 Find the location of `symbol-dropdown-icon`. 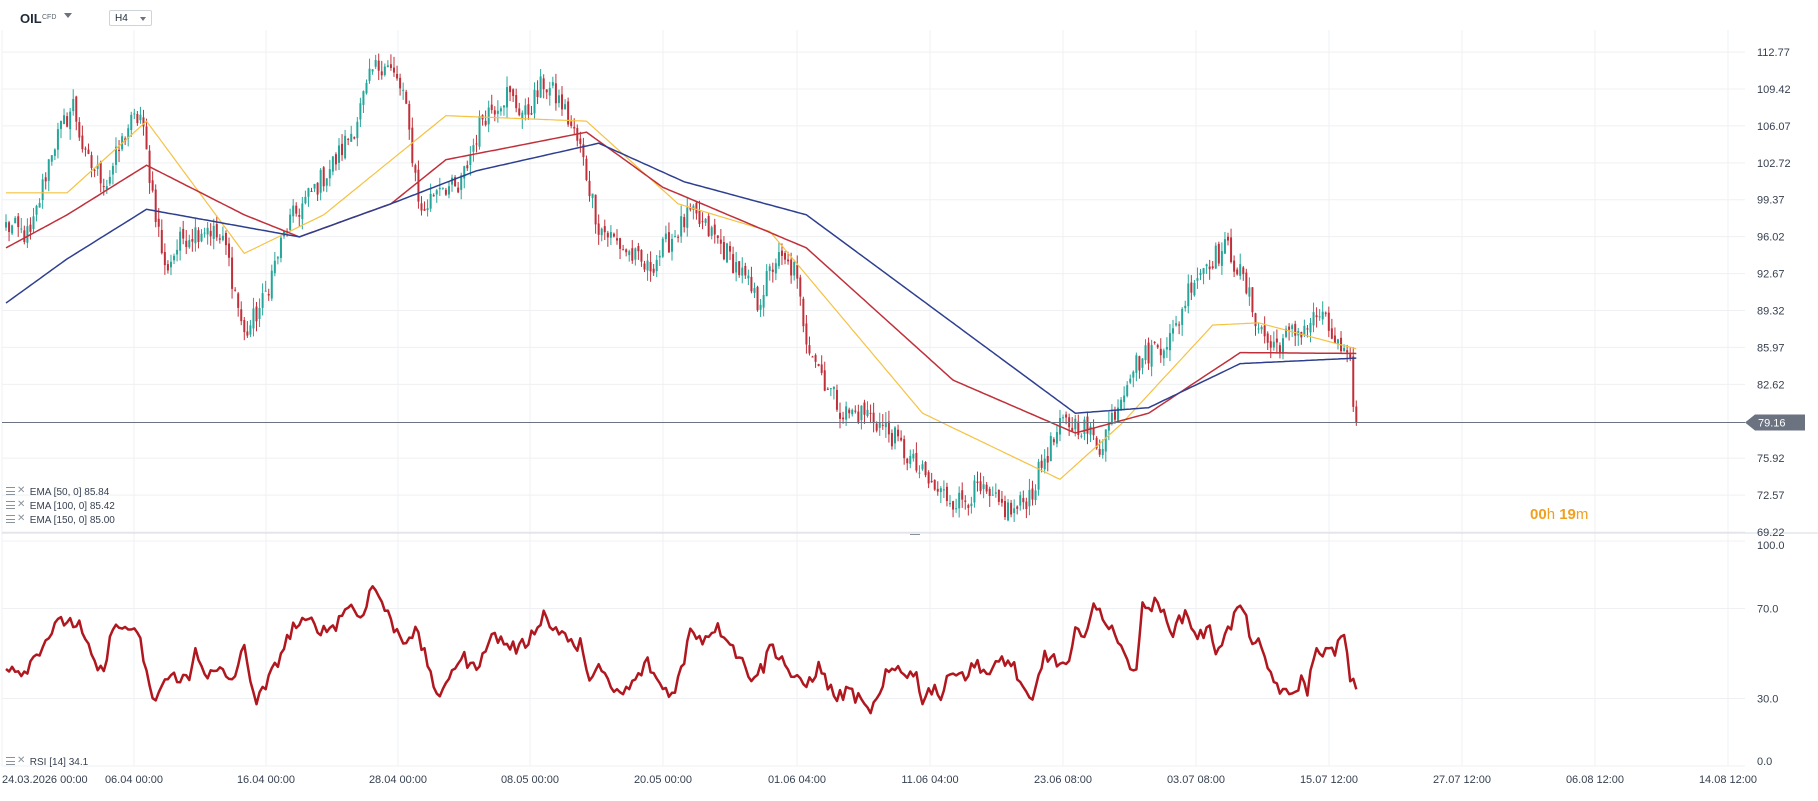

symbol-dropdown-icon is located at coordinates (68, 15).